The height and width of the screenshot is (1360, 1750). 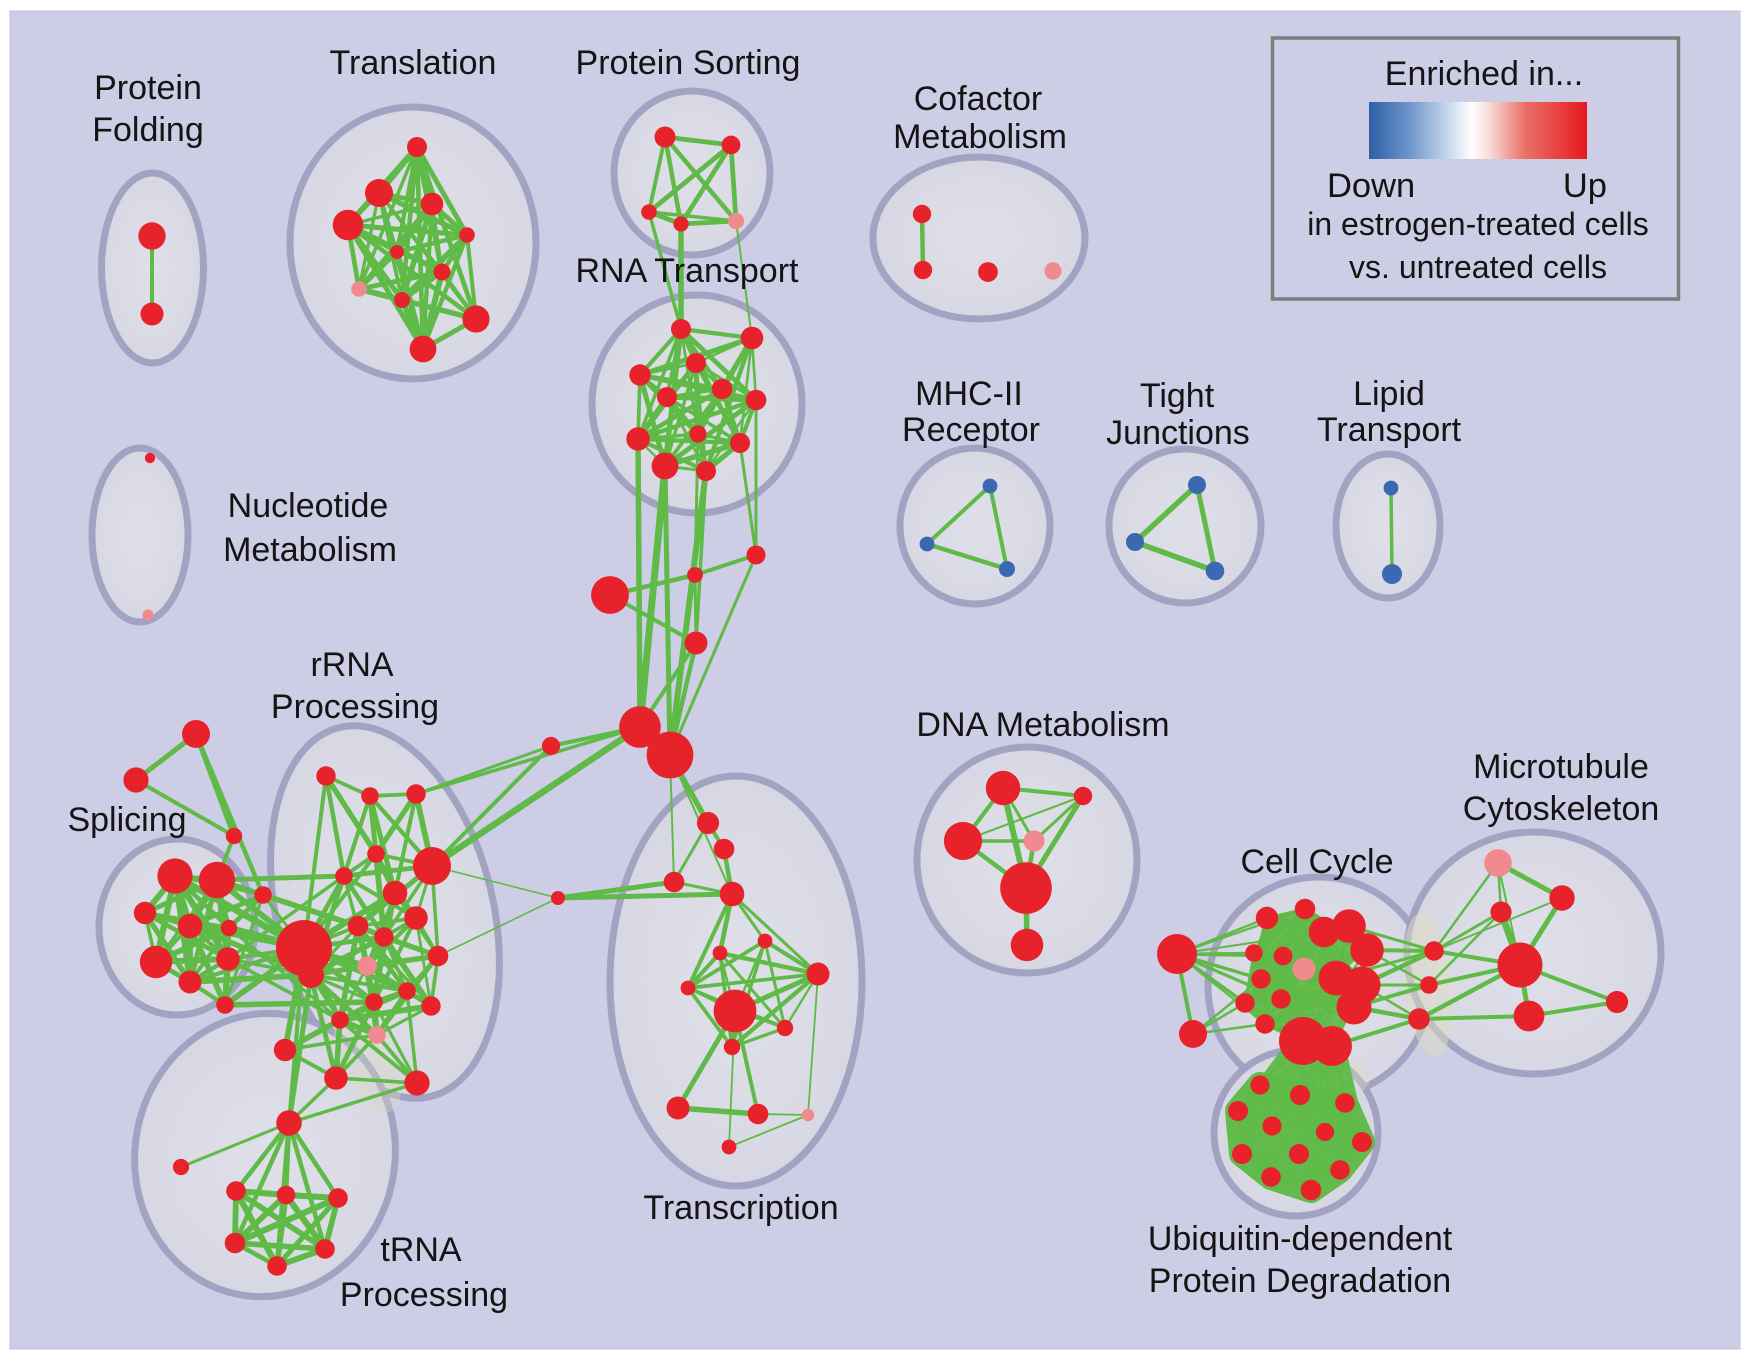 What do you see at coordinates (971, 430) in the screenshot?
I see `svg-text: Receptor` at bounding box center [971, 430].